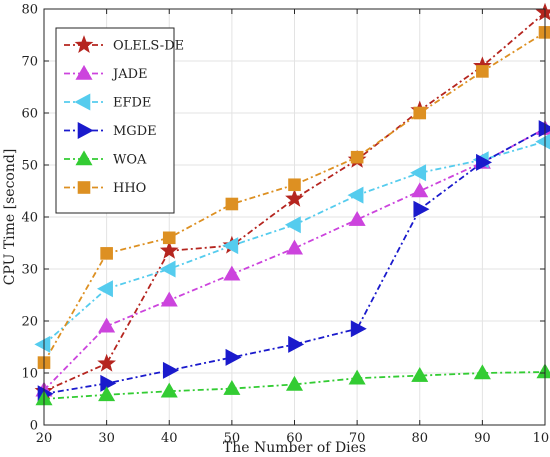 The width and height of the screenshot is (550, 457). Describe the element at coordinates (106, 73) in the screenshot. I see `legend-item: JADE` at that location.